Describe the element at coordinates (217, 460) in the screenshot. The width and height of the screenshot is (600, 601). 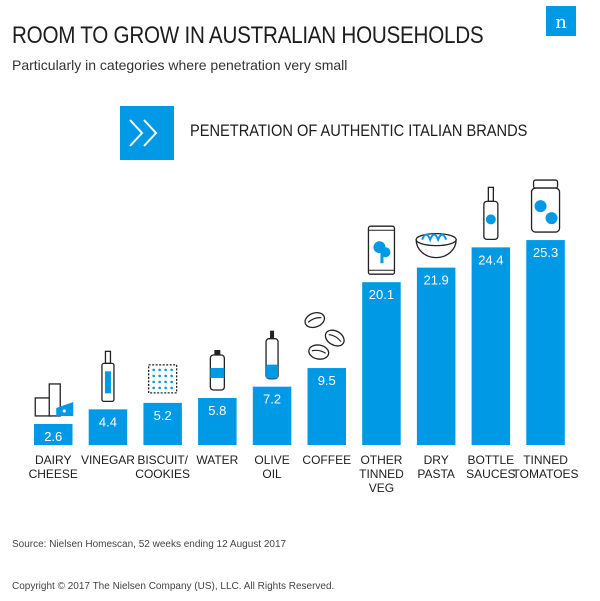
I see `category-label: WATER` at that location.